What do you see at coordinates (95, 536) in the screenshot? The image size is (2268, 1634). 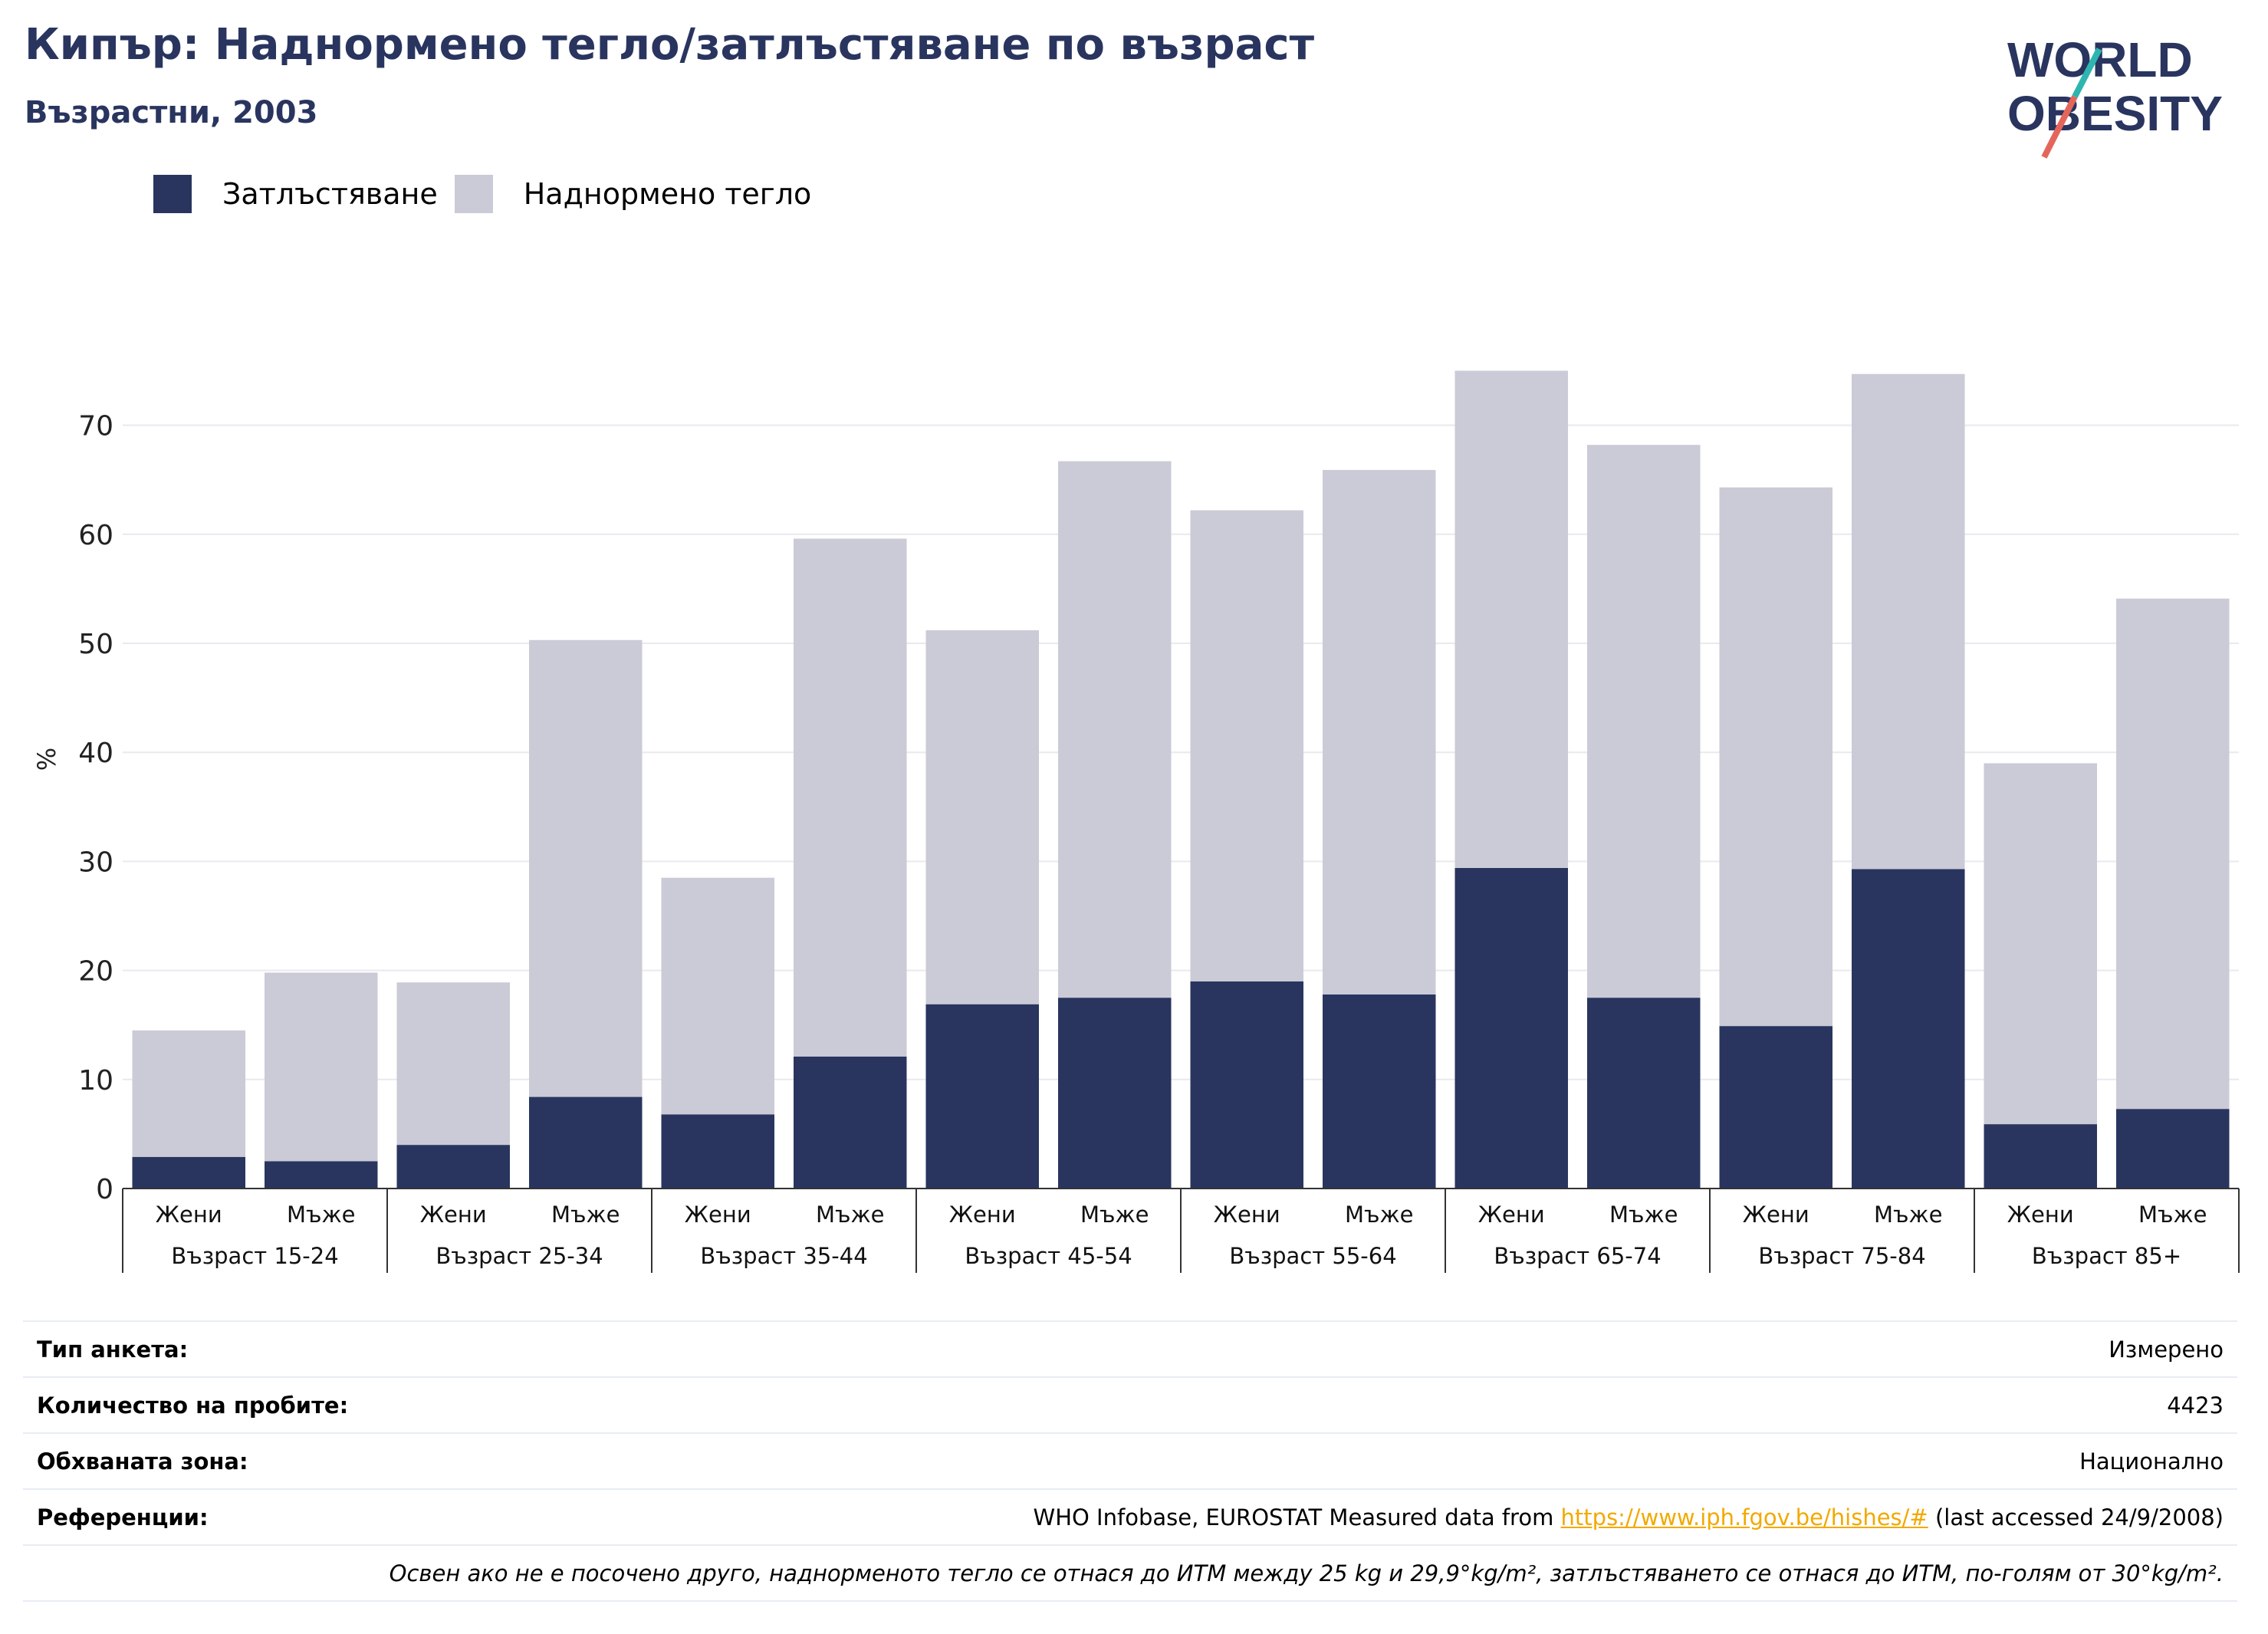 I see `y-tick-label: 60` at bounding box center [95, 536].